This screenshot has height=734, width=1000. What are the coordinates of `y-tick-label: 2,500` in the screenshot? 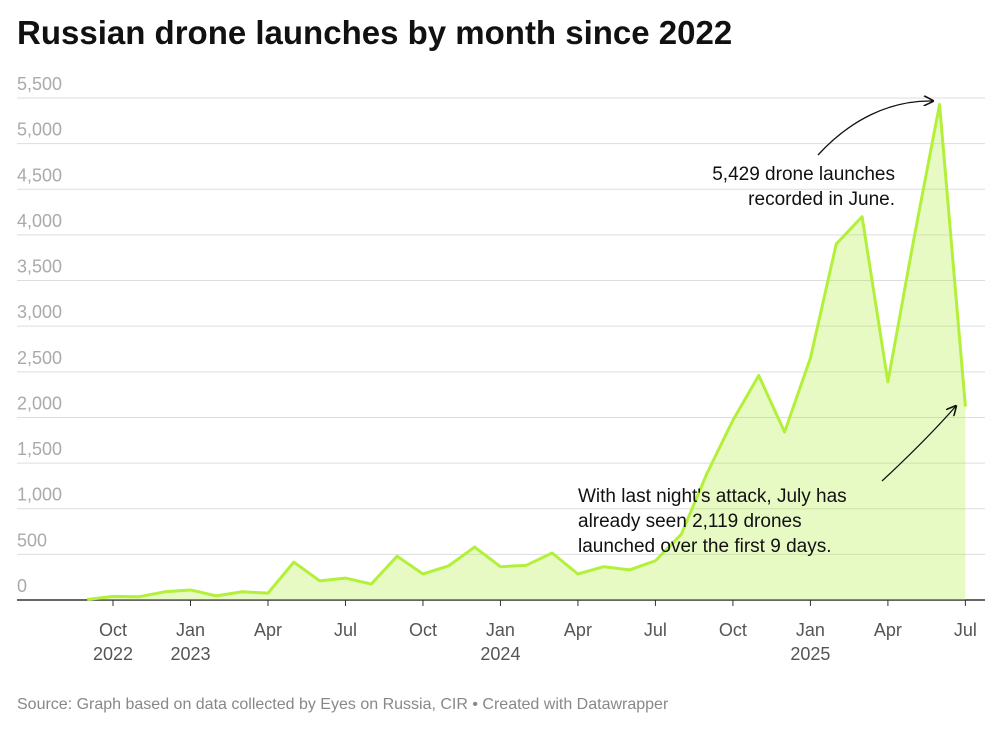 It's located at (39, 358).